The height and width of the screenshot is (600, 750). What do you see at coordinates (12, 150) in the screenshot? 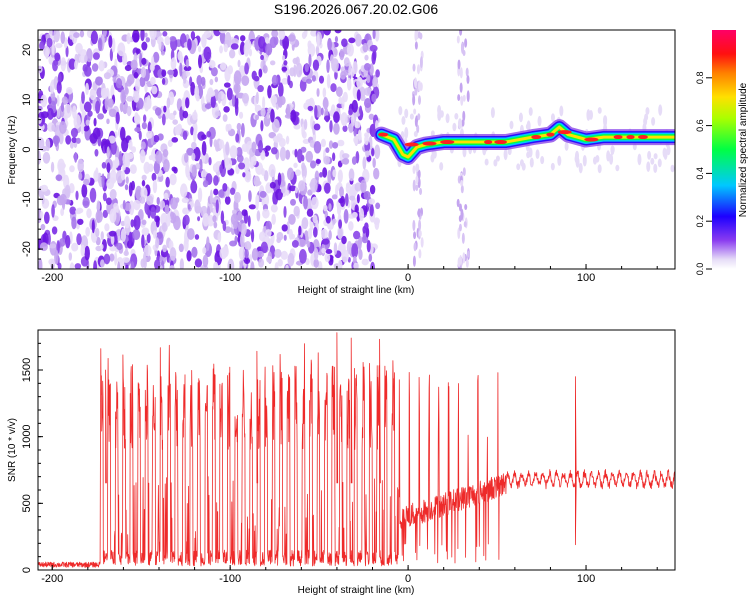
I see `spectrogram-y-label: Frequency (Hz)` at bounding box center [12, 150].